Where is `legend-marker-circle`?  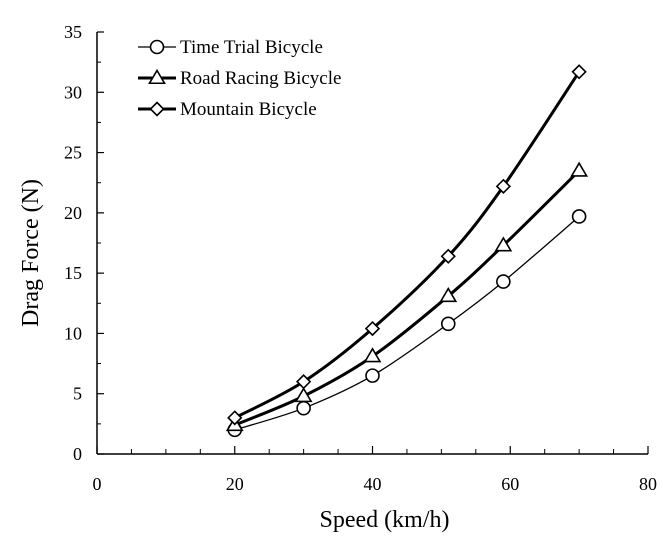 legend-marker-circle is located at coordinates (157, 47).